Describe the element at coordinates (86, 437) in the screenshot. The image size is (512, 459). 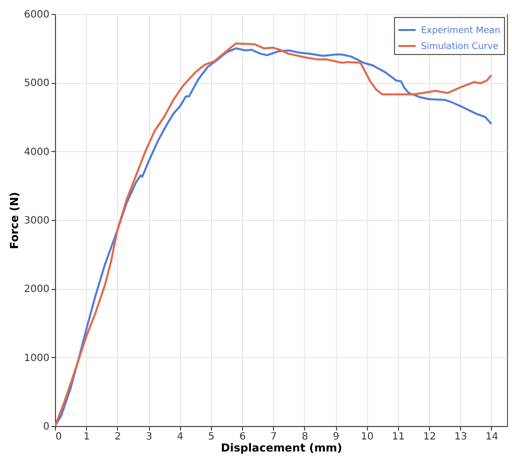
I see `x-tick-label: 1` at that location.